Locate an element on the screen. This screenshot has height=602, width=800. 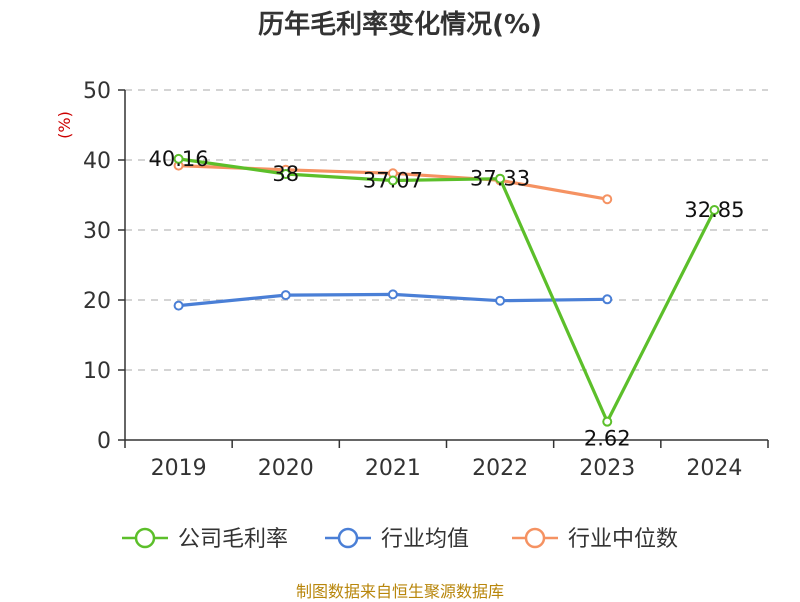
x-tick-label: 2021 is located at coordinates (393, 468).